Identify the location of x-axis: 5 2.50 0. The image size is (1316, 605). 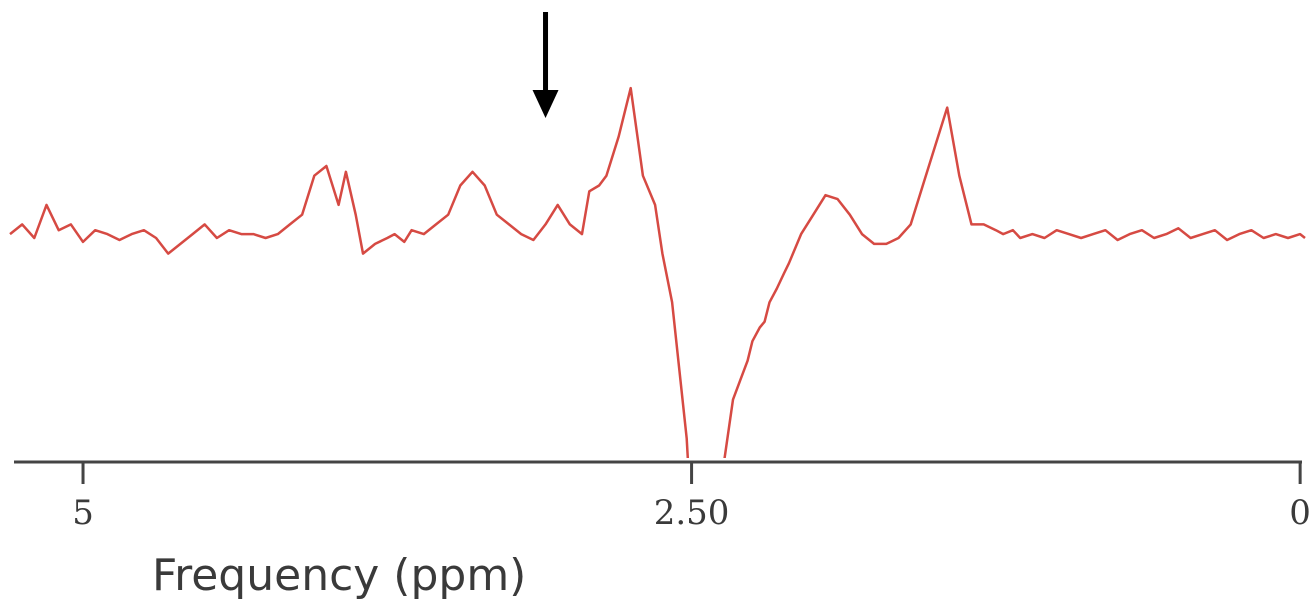
(662, 496).